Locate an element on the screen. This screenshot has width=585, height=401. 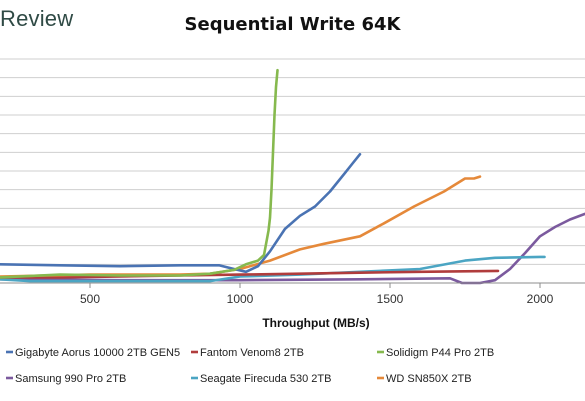
x-tick-label-1500: 1500 is located at coordinates (390, 299).